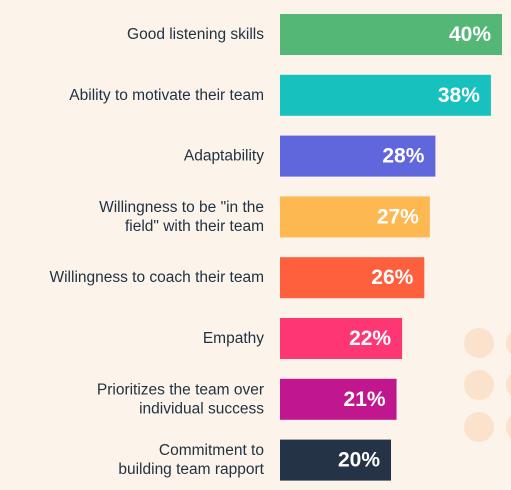 This screenshot has height=490, width=511. Describe the element at coordinates (195, 34) in the screenshot. I see `category-label: Good listening skills` at that location.